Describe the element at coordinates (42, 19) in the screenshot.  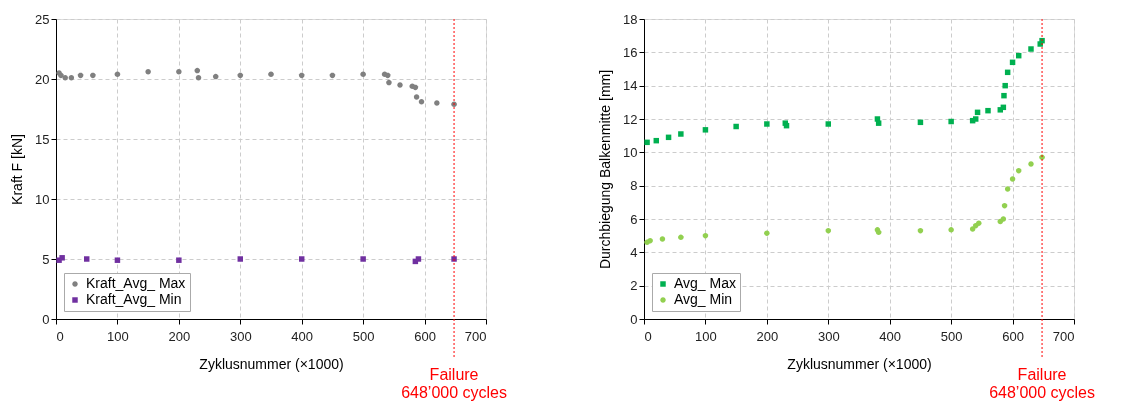
I see `y-tick-label: 25` at that location.